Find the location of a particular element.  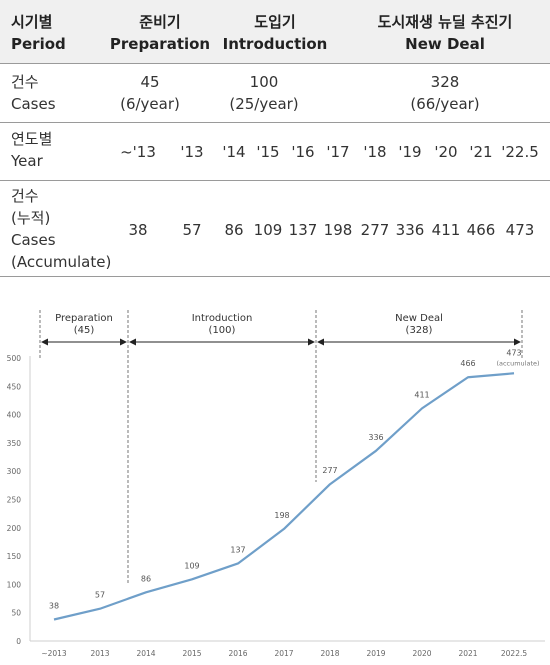

x-tick-label: 2014 is located at coordinates (145, 653).